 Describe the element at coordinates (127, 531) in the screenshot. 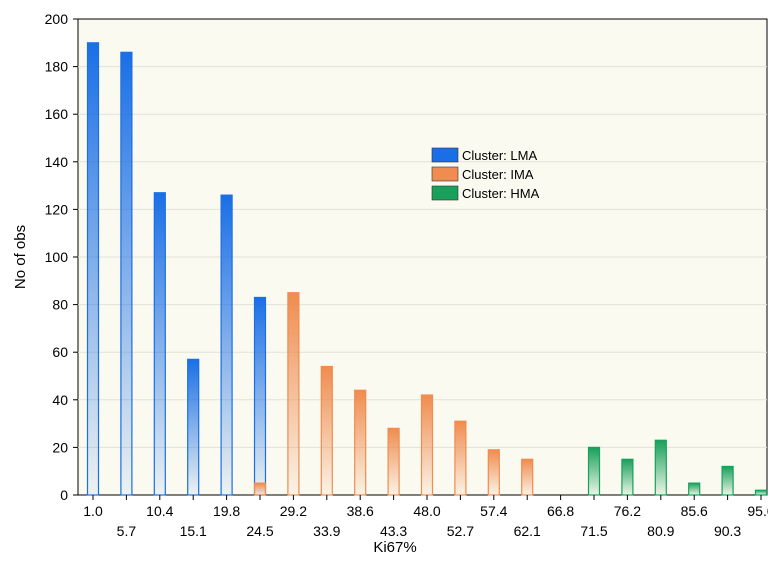

I see `x-tick-label: 5.7` at that location.